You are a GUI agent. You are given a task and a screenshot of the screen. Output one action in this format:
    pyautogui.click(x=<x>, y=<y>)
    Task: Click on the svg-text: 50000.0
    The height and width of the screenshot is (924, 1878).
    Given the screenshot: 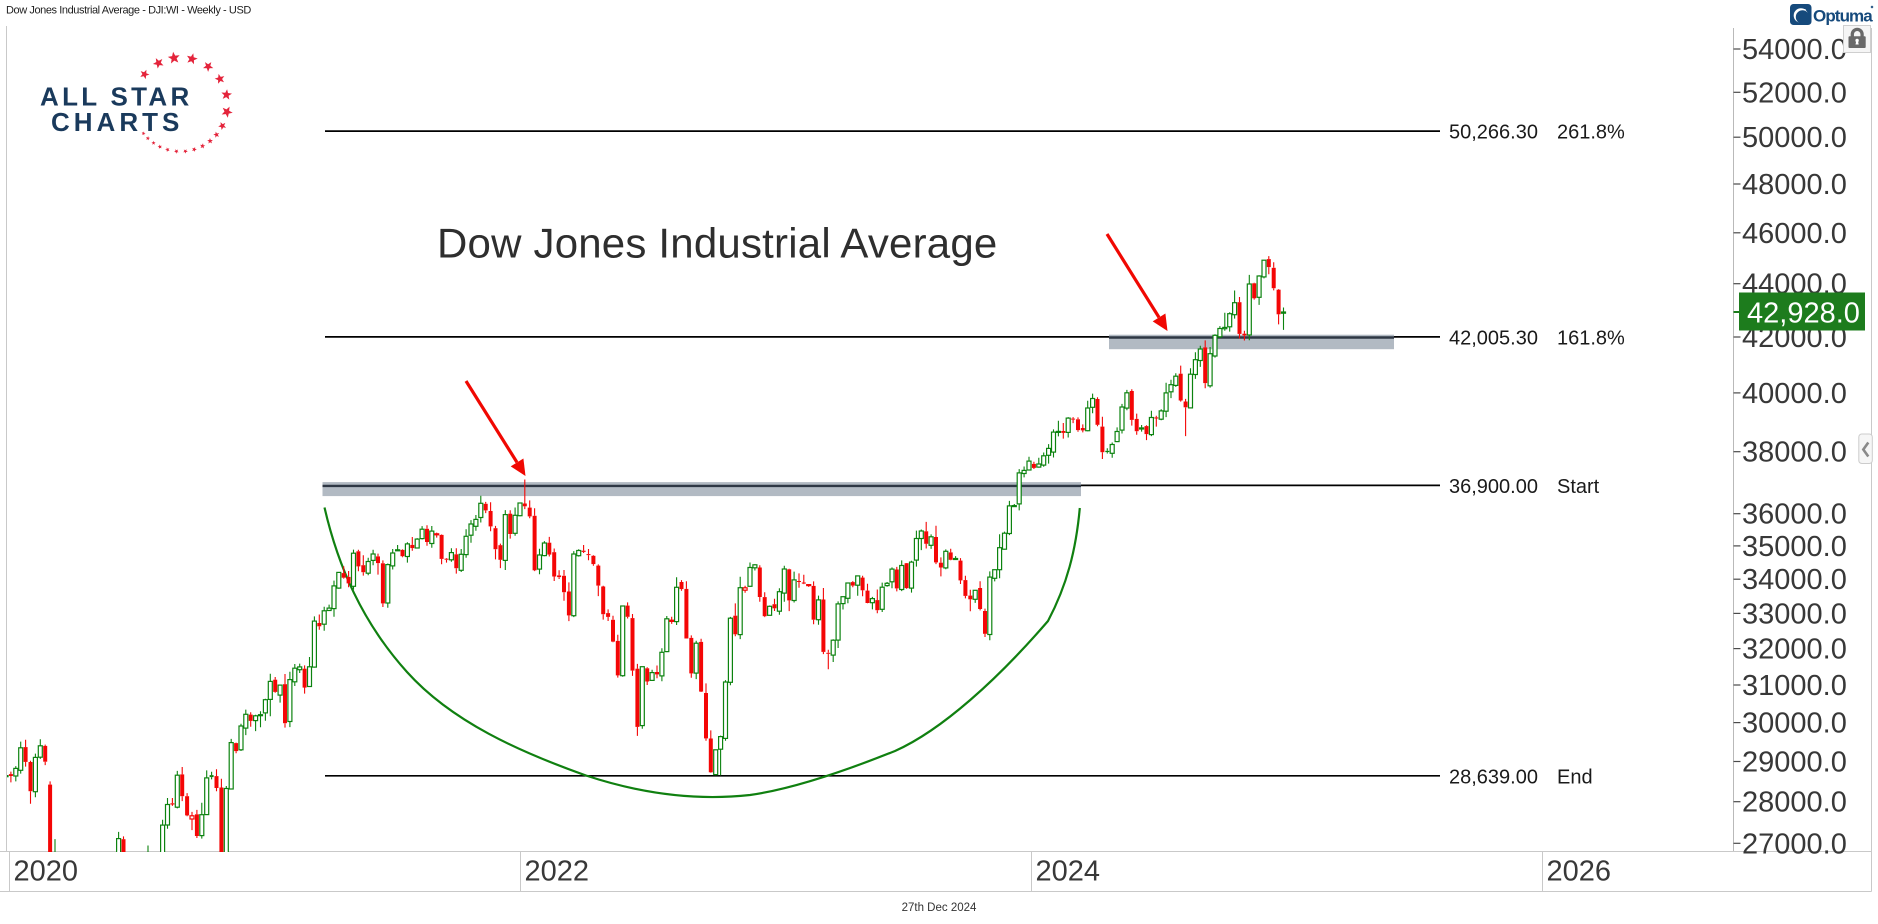 What is the action you would take?
    pyautogui.click(x=1794, y=138)
    